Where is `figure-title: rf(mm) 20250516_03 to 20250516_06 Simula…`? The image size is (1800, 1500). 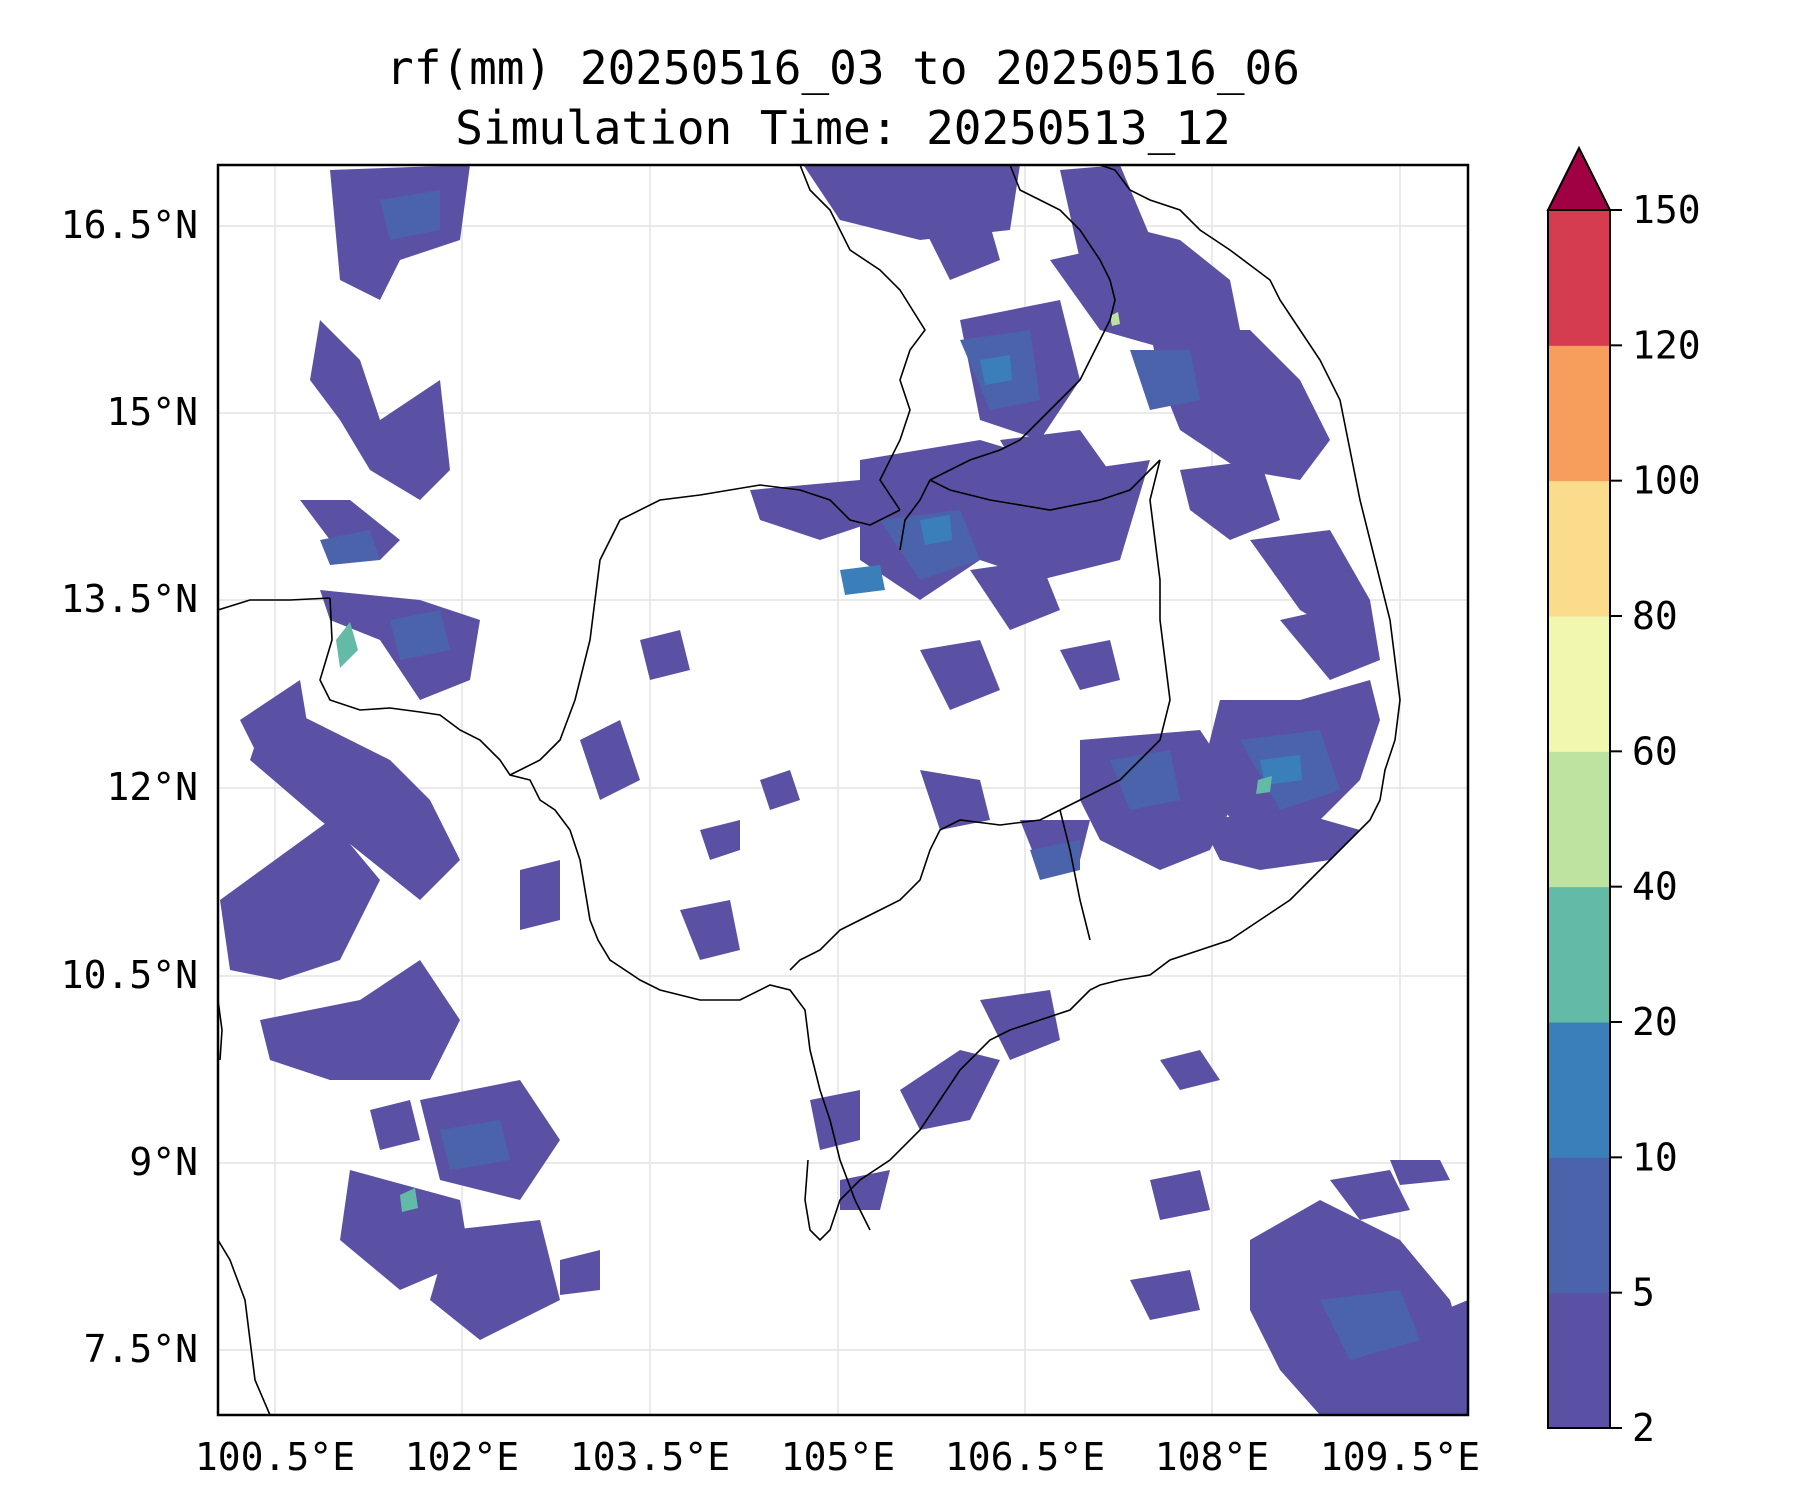
figure-title: rf(mm) 20250516_03 to 20250516_06 Simula… is located at coordinates (843, 98).